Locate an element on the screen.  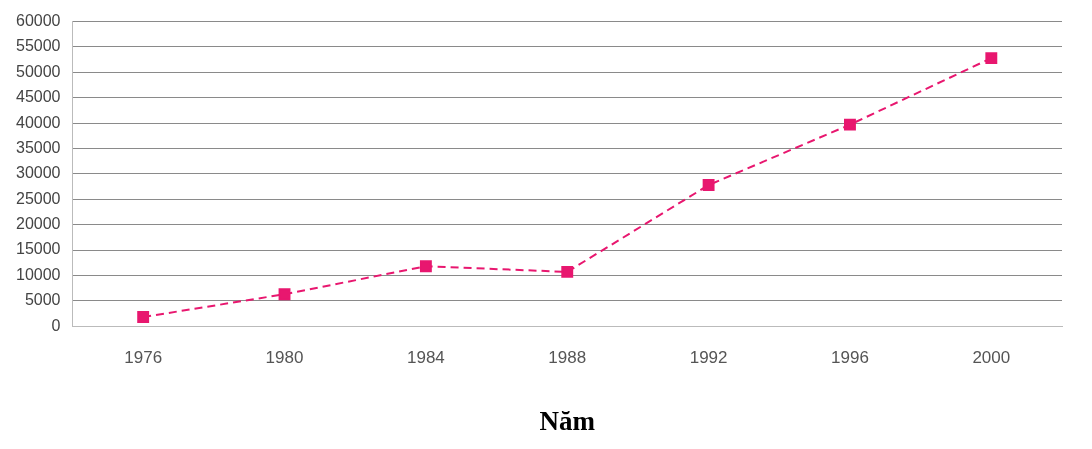
x-tick-label: 1996 is located at coordinates (850, 358).